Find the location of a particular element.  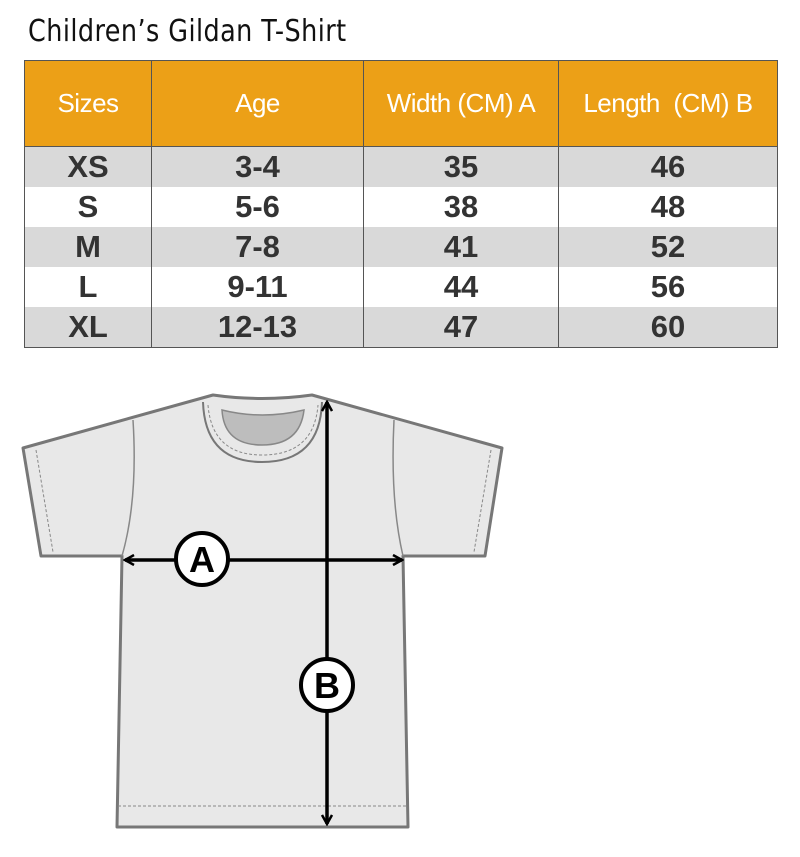

size: XS is located at coordinates (88, 166).